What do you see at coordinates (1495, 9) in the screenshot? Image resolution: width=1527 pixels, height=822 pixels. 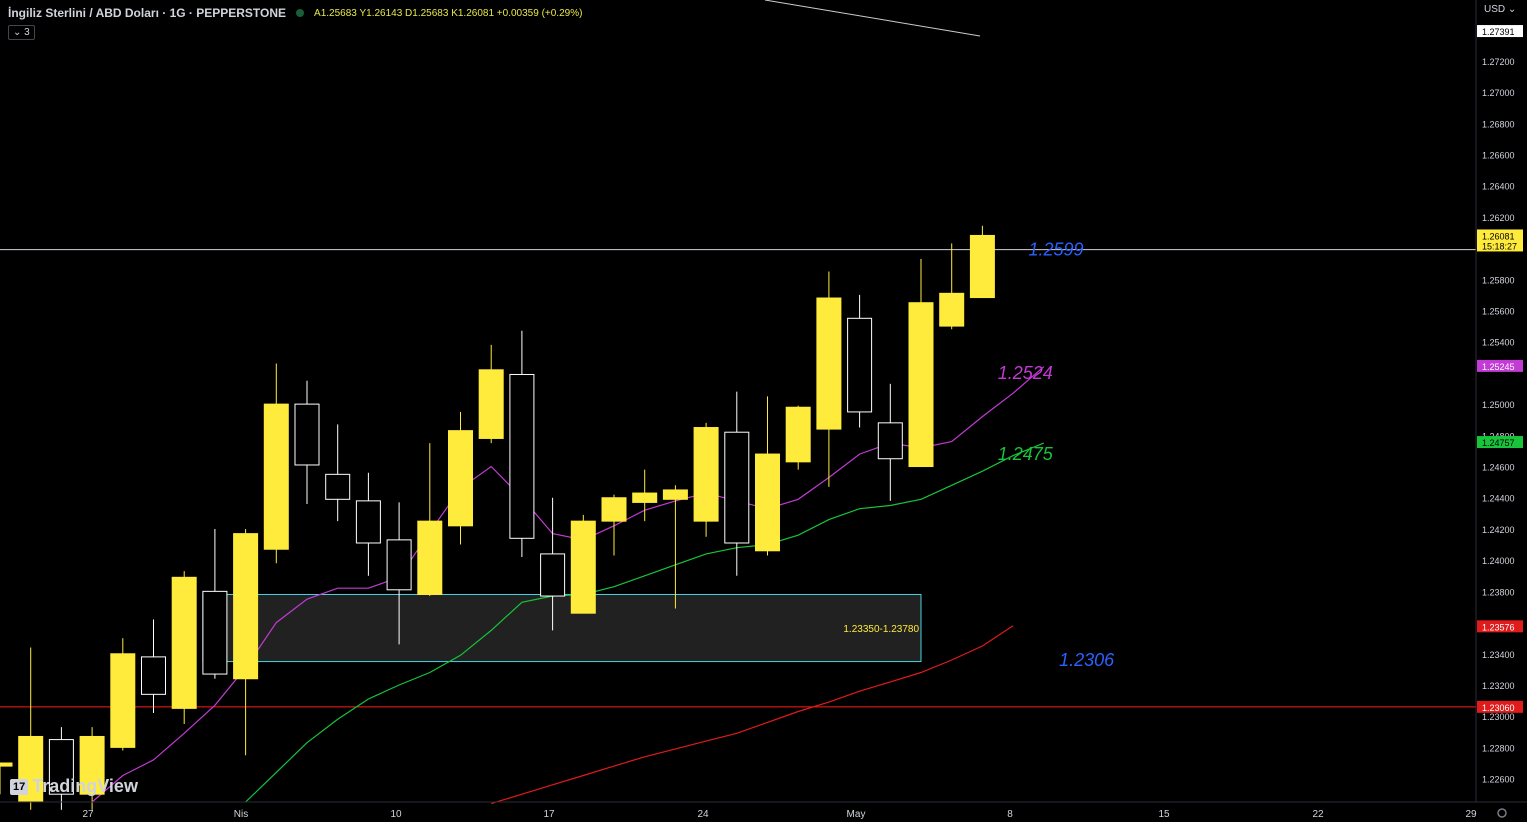 I see `currency-label: USD` at bounding box center [1495, 9].